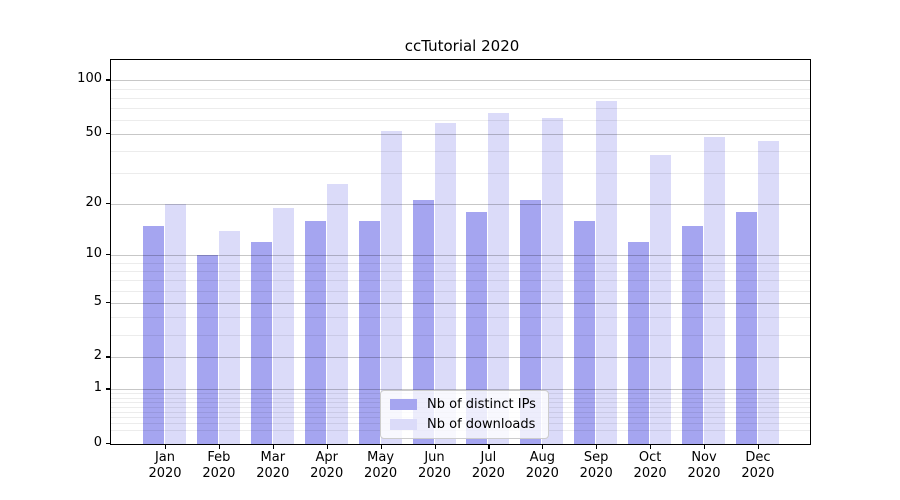  What do you see at coordinates (481, 404) in the screenshot?
I see `legend-label-distinct-ips: Nb of distinct IPs` at bounding box center [481, 404].